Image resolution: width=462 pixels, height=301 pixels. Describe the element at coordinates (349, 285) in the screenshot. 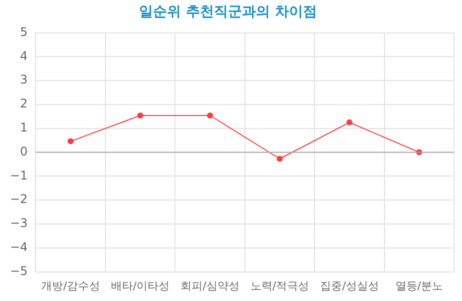

I see `x-tick-label: 집중/성실성` at that location.